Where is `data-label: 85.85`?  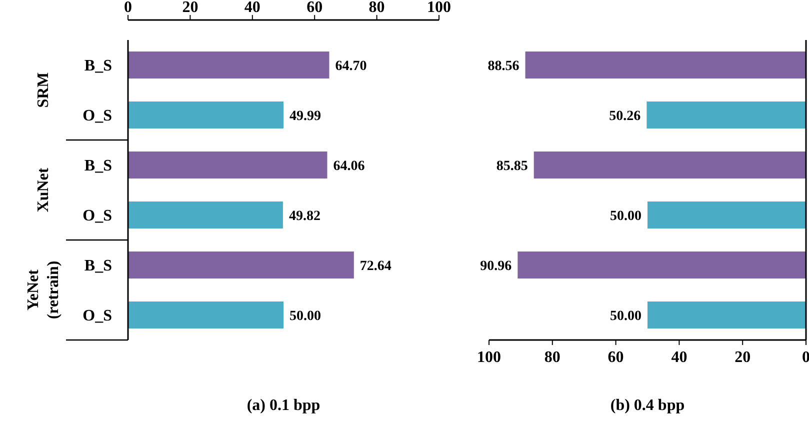 data-label: 85.85 is located at coordinates (512, 166).